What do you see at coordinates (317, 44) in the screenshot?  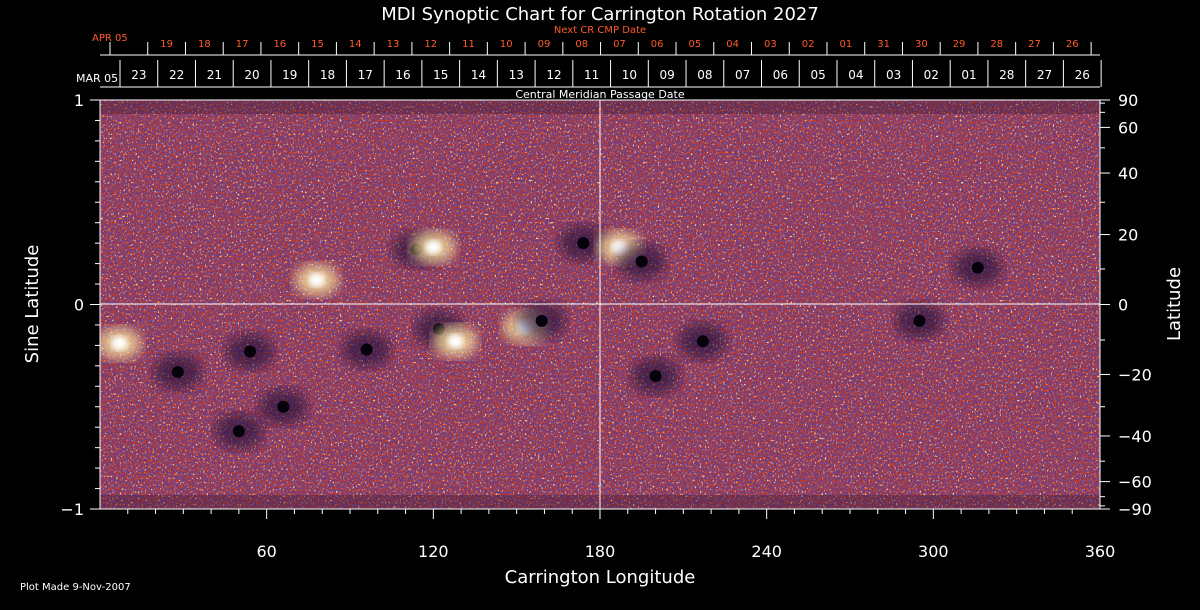 I see `next-cr-date-label: 15` at bounding box center [317, 44].